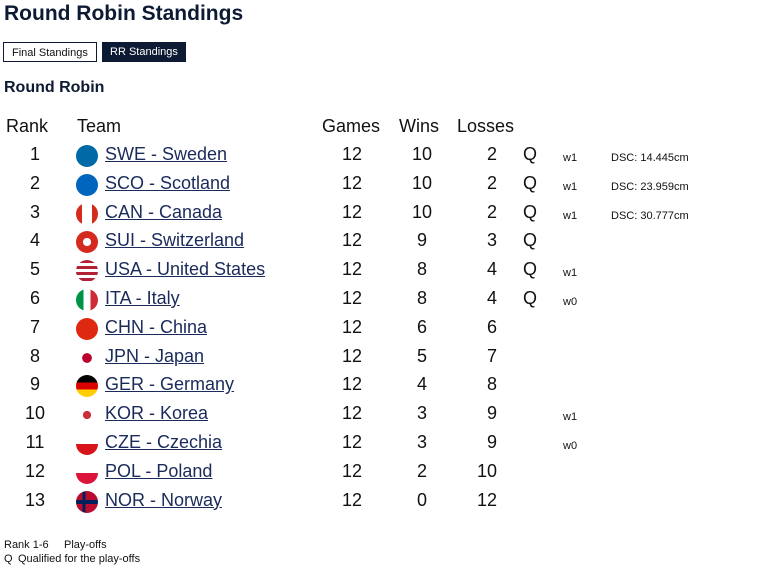  Describe the element at coordinates (35, 470) in the screenshot. I see `rank: 12` at that location.